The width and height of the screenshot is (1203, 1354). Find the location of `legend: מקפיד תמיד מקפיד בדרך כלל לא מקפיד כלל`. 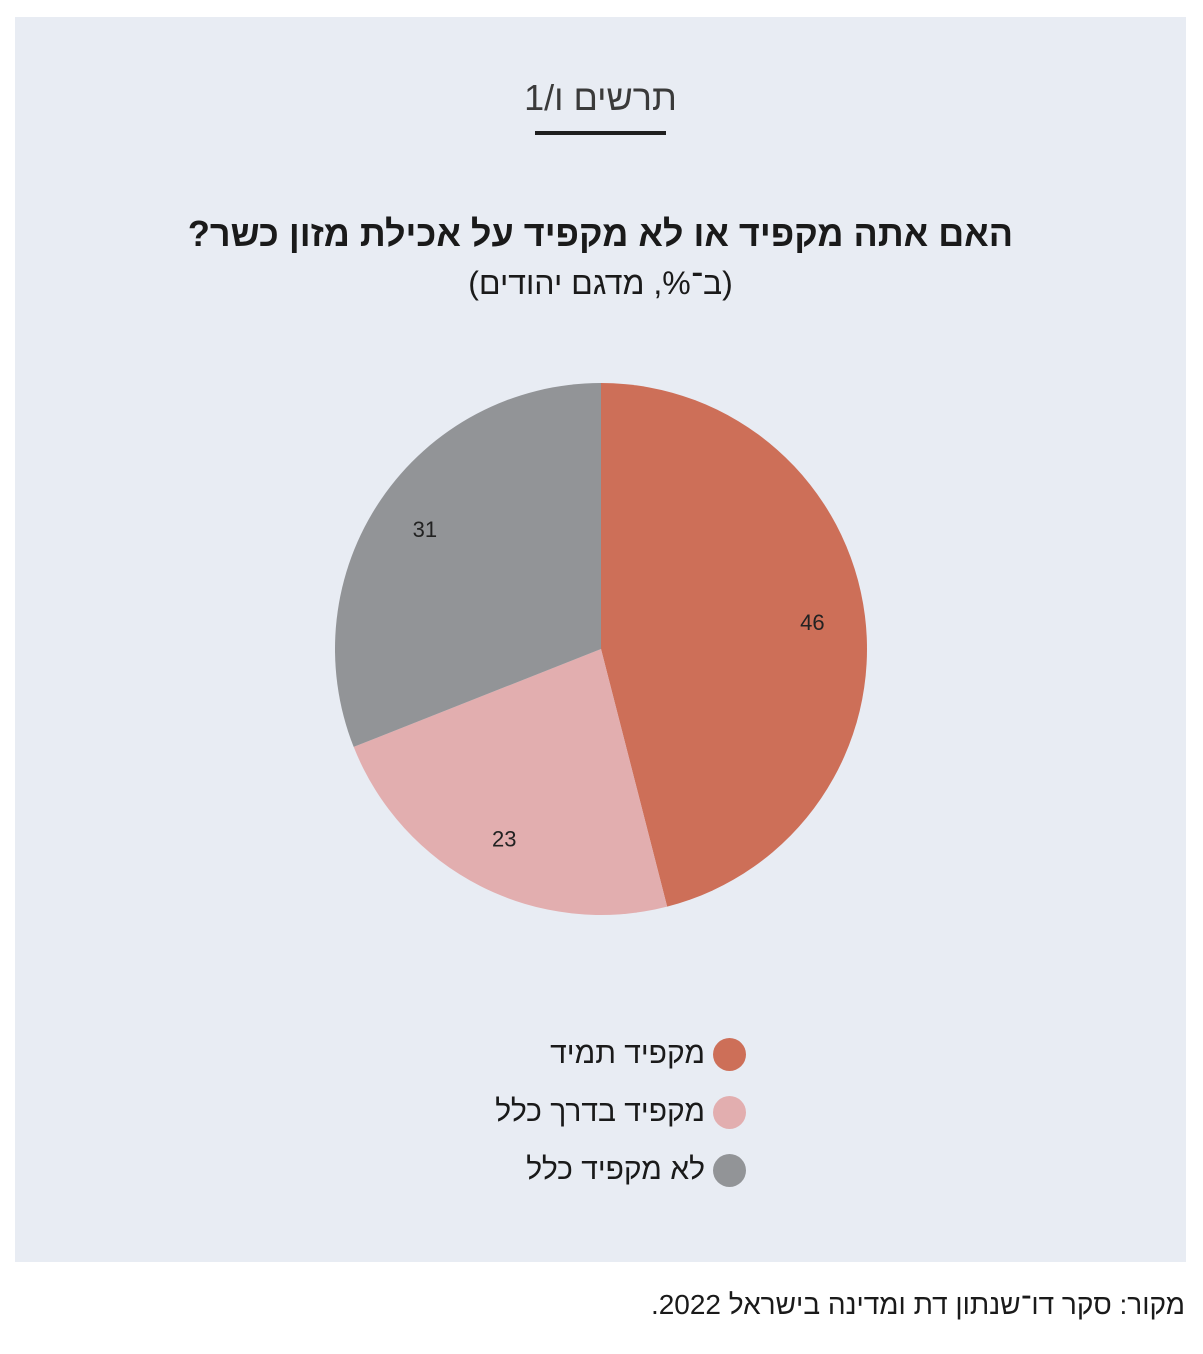

legend: מקפיד תמיד מקפיד בדרך כלל לא מקפיד כלל is located at coordinates (620, 1112).